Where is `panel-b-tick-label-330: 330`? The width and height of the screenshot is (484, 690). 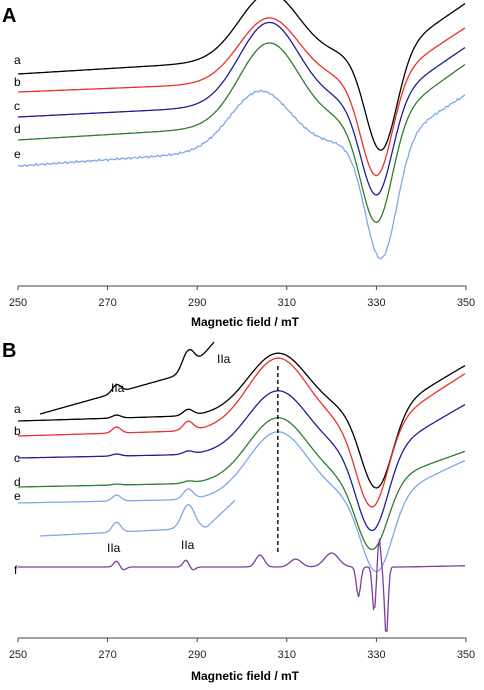 panel-b-tick-label-330: 330 is located at coordinates (376, 655).